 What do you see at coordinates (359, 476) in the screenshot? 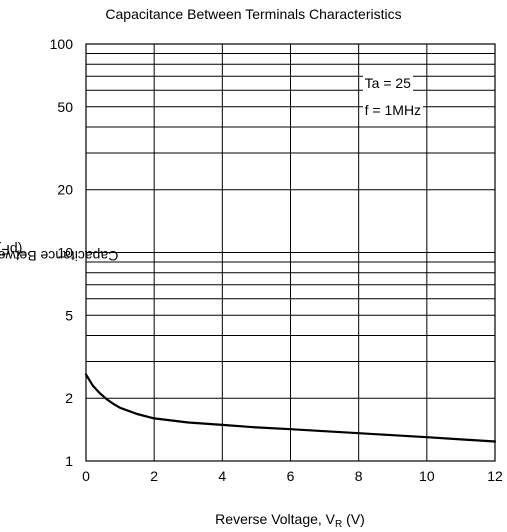
I see `x-tick-label: 8` at bounding box center [359, 476].